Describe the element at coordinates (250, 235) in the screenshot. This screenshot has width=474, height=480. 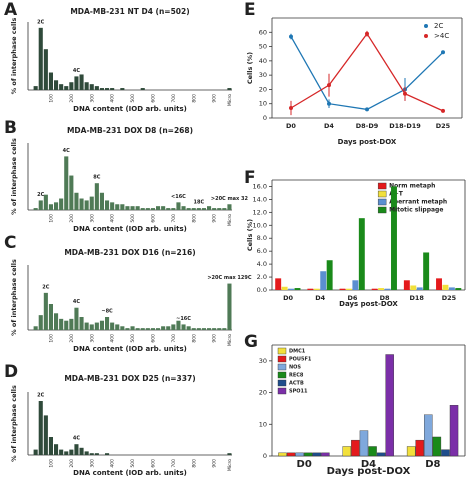
I see `y-axis-label: Cells (%)` at that location.